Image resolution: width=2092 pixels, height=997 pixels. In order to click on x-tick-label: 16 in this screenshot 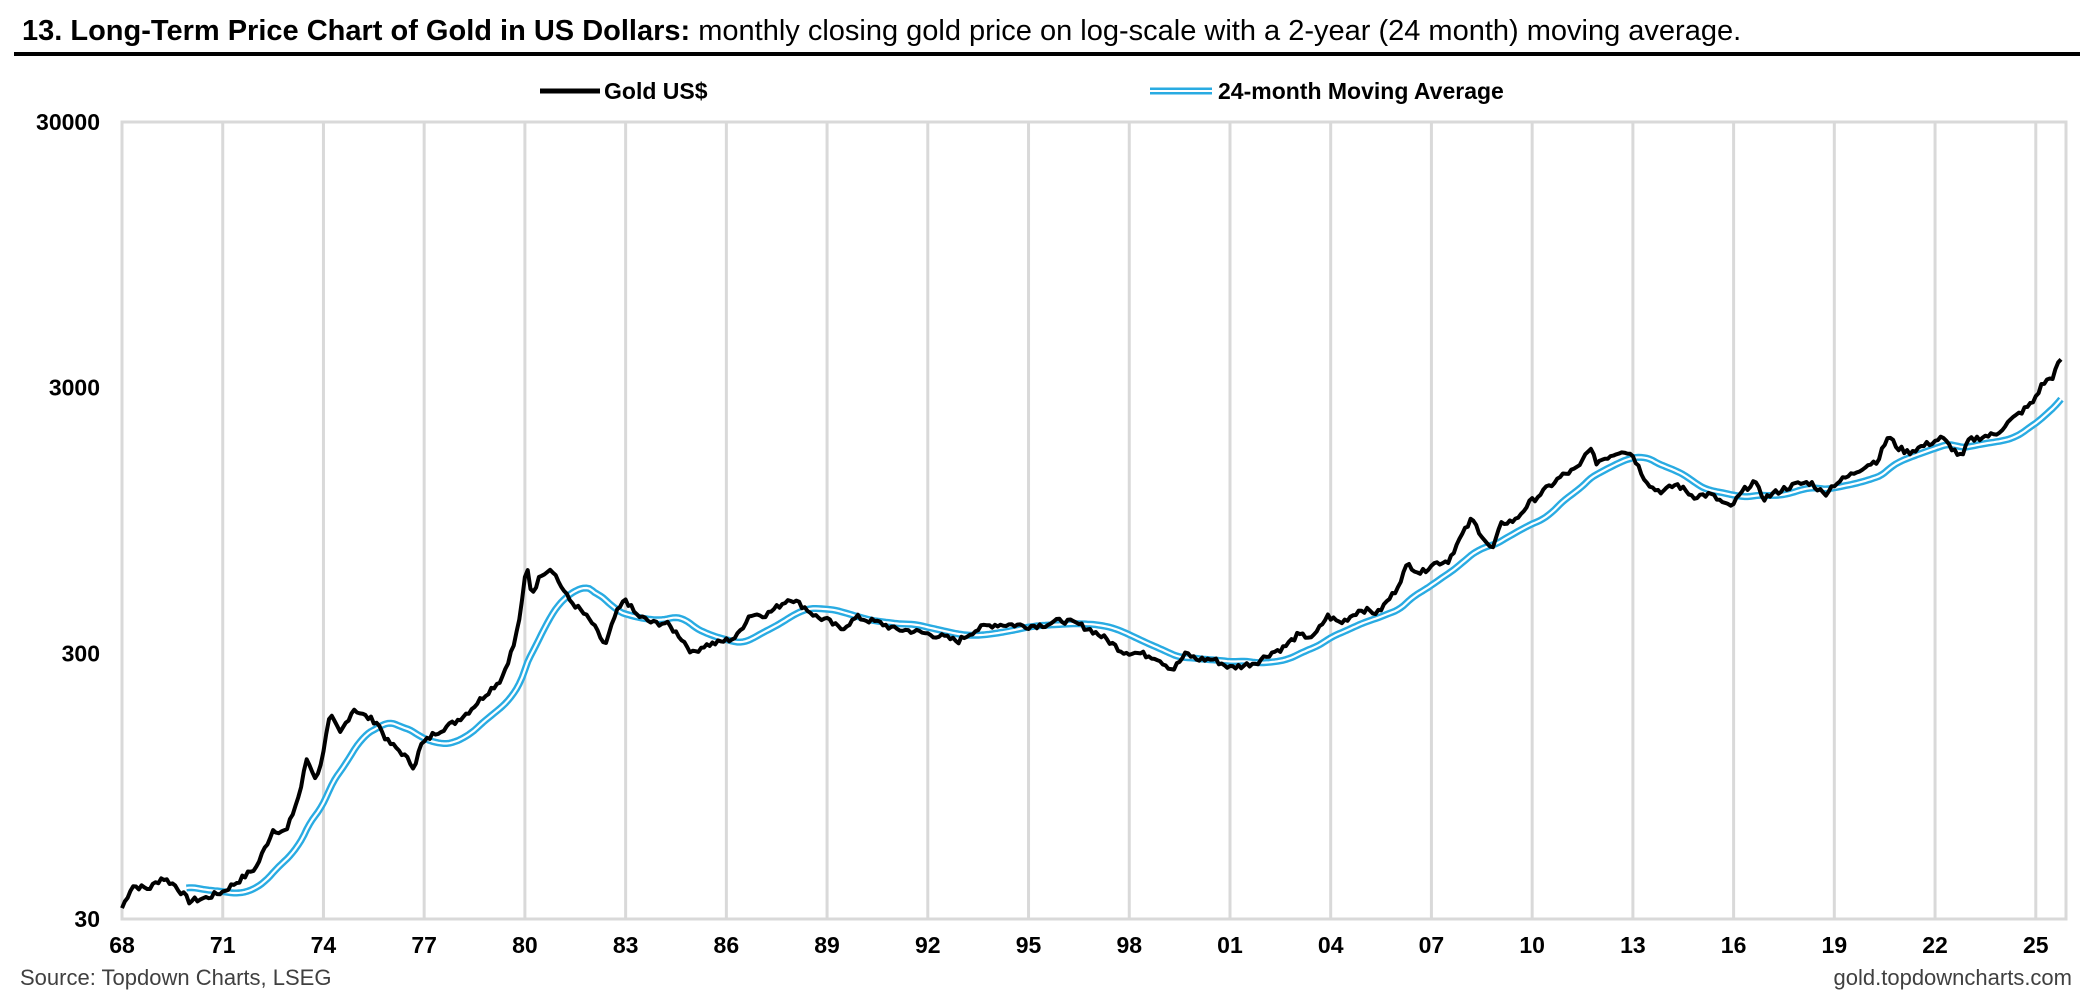, I will do `click(1734, 945)`.